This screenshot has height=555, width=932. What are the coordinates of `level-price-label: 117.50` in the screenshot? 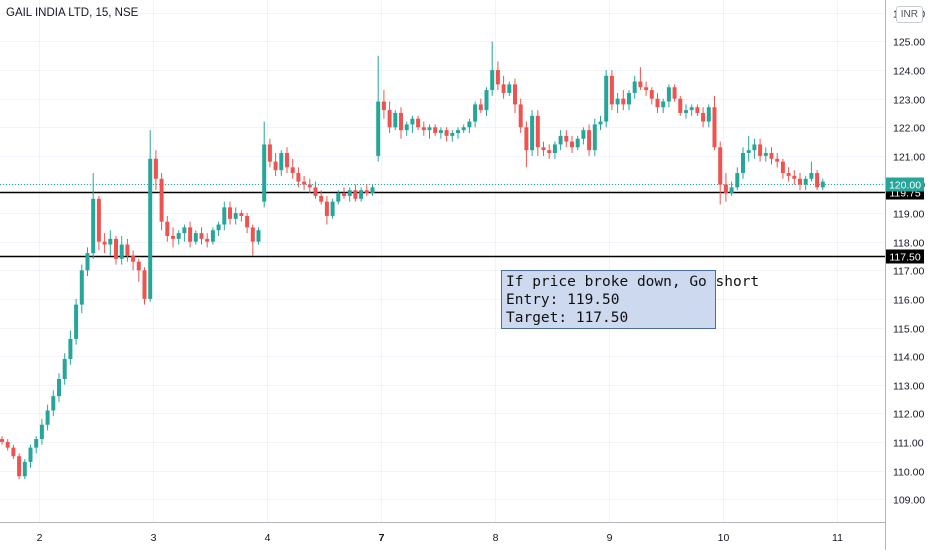 It's located at (904, 258).